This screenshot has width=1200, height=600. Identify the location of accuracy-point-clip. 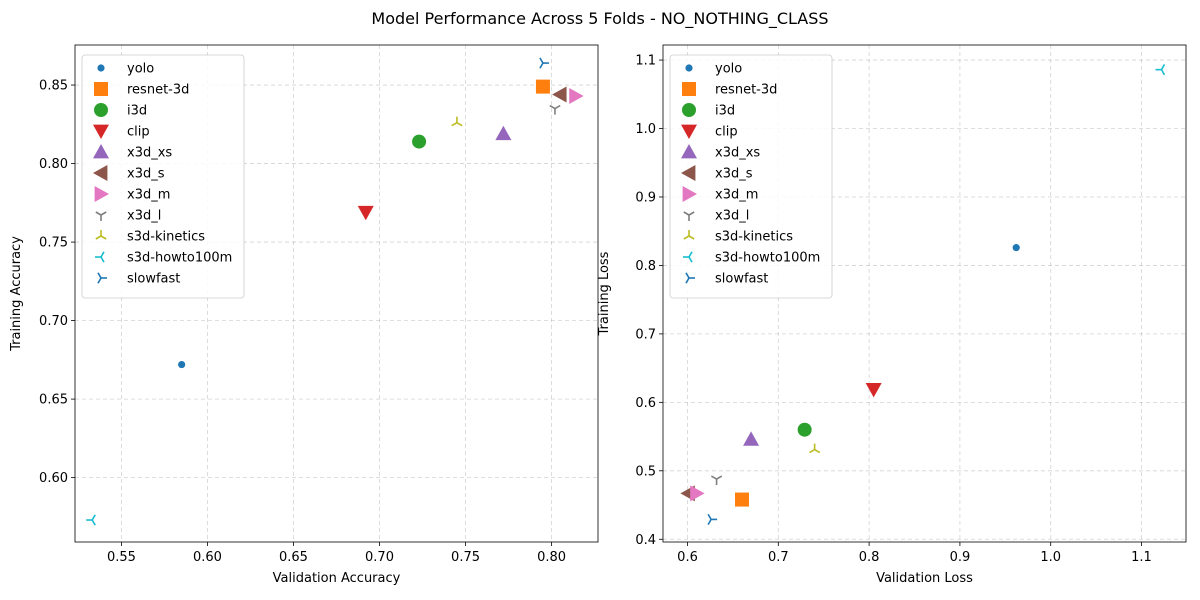
(365, 213).